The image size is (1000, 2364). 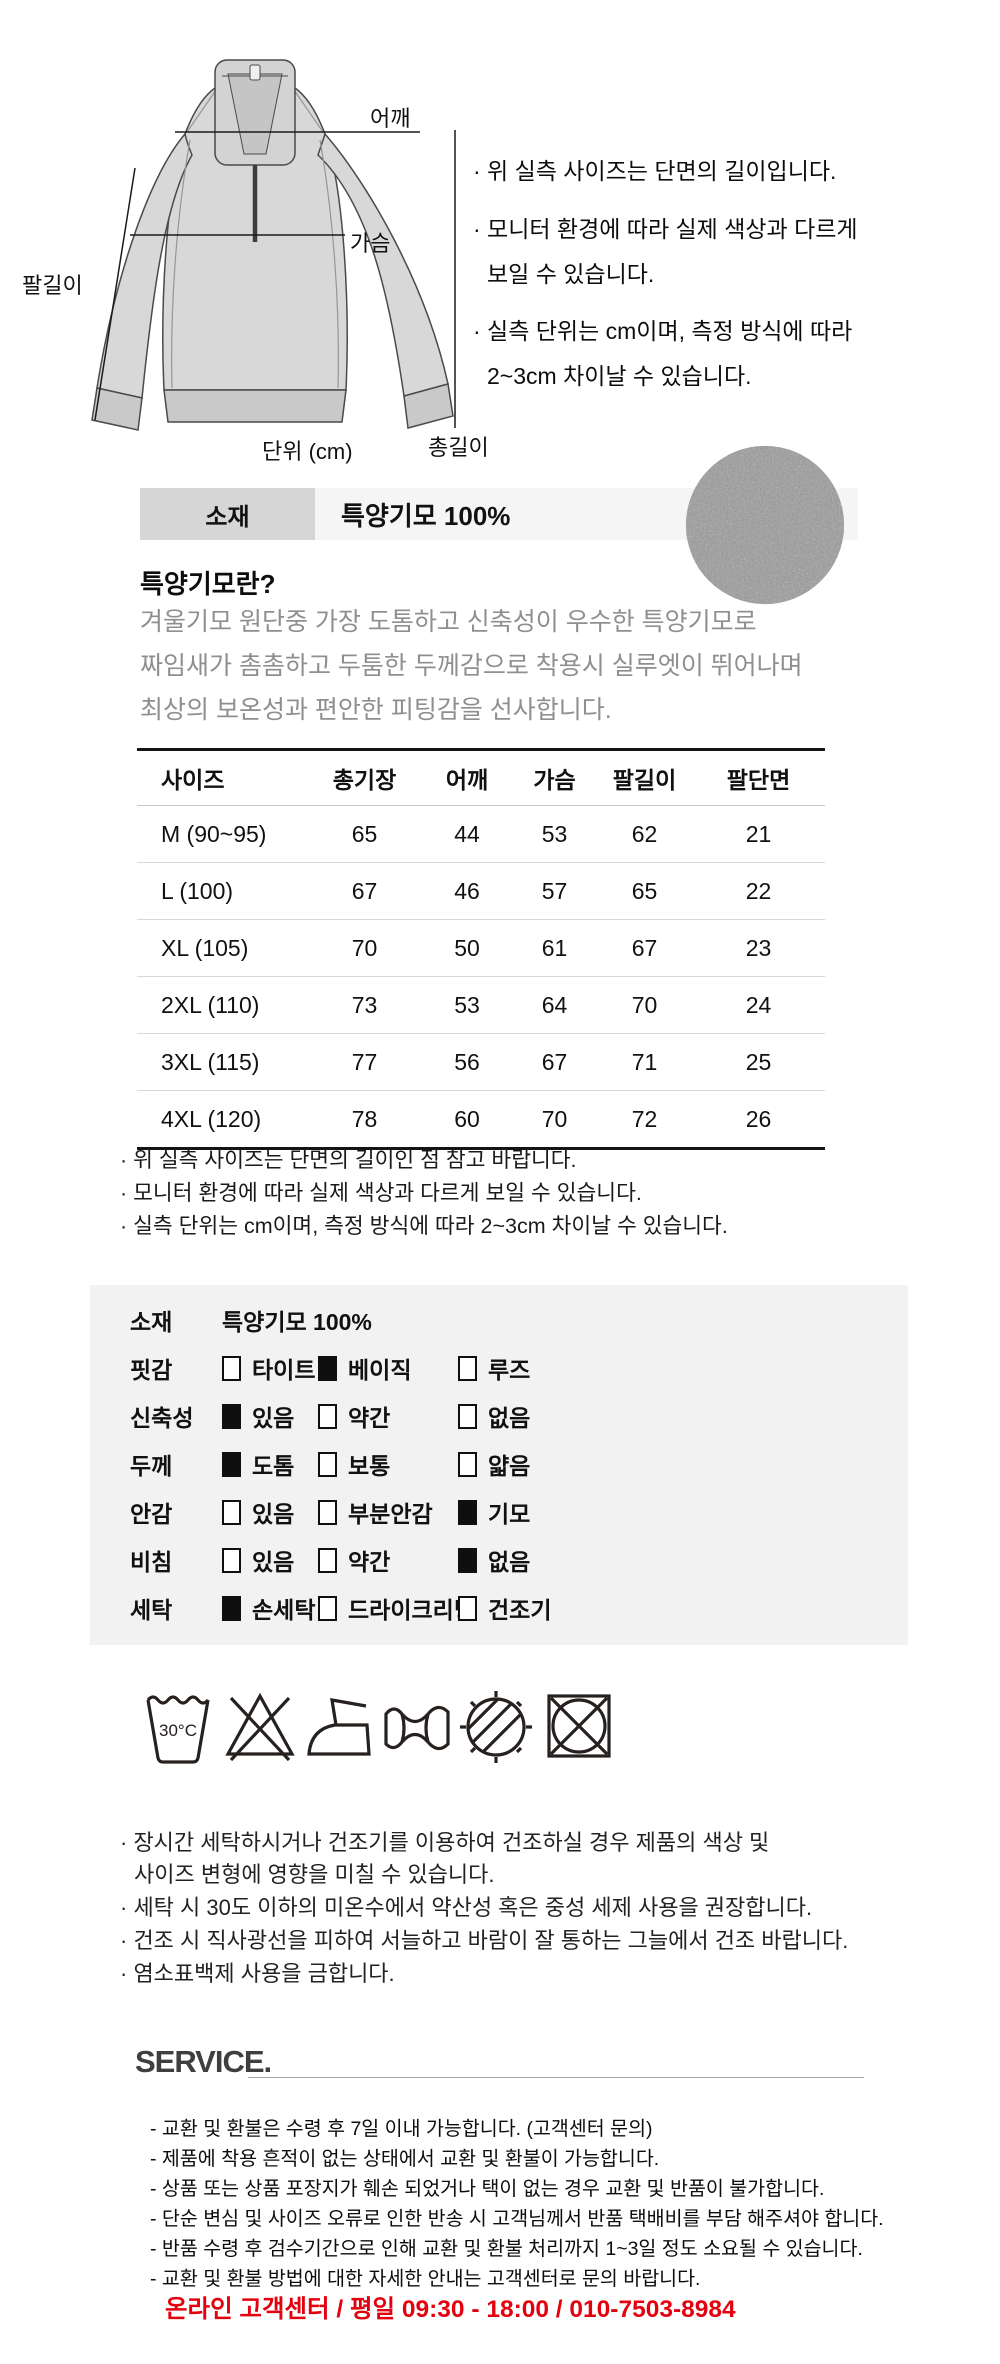 I want to click on divider, so click(x=556, y=2077).